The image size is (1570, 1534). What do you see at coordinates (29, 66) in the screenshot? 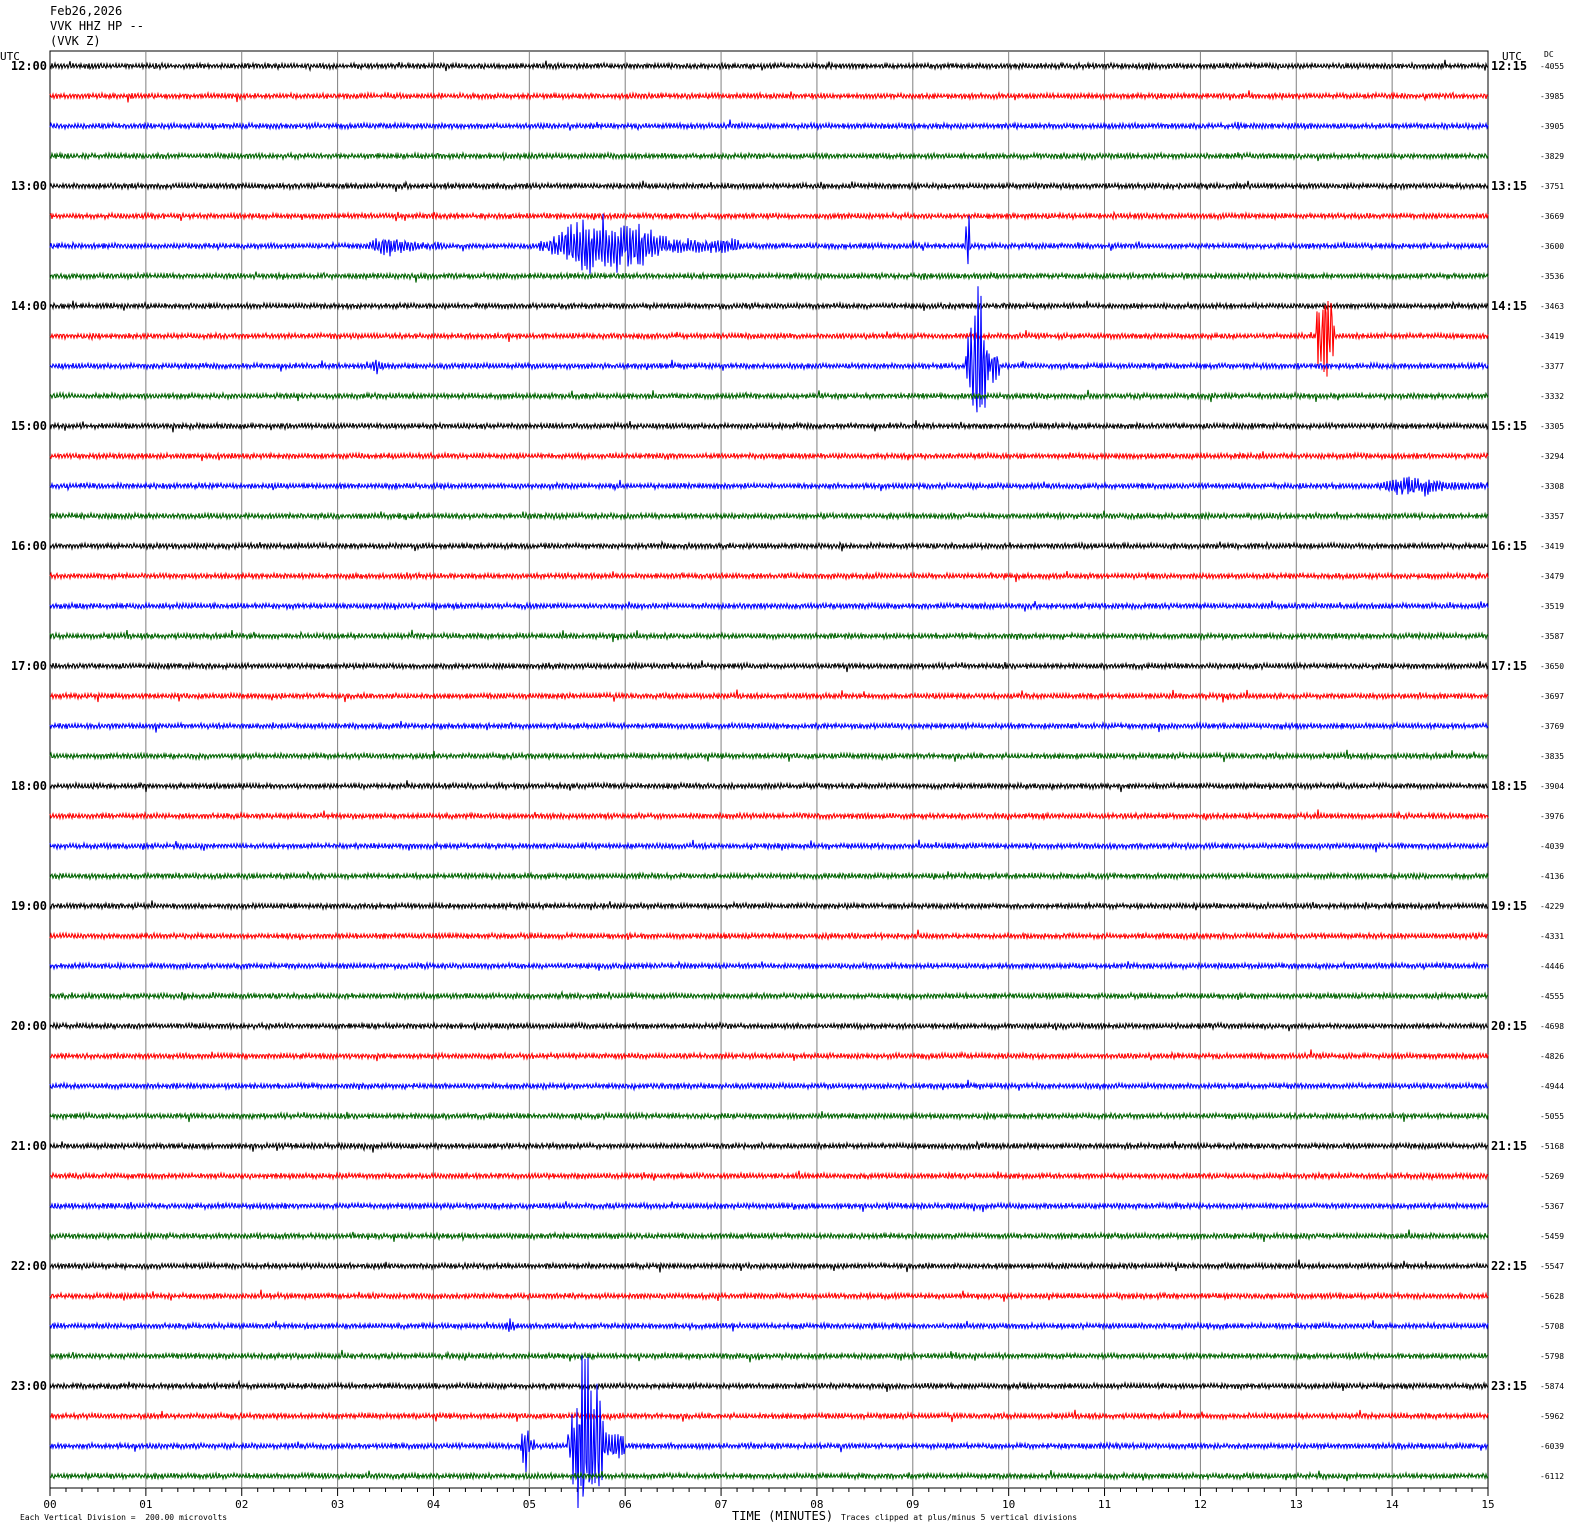
I see `left-hour-label: 12:00` at bounding box center [29, 66].